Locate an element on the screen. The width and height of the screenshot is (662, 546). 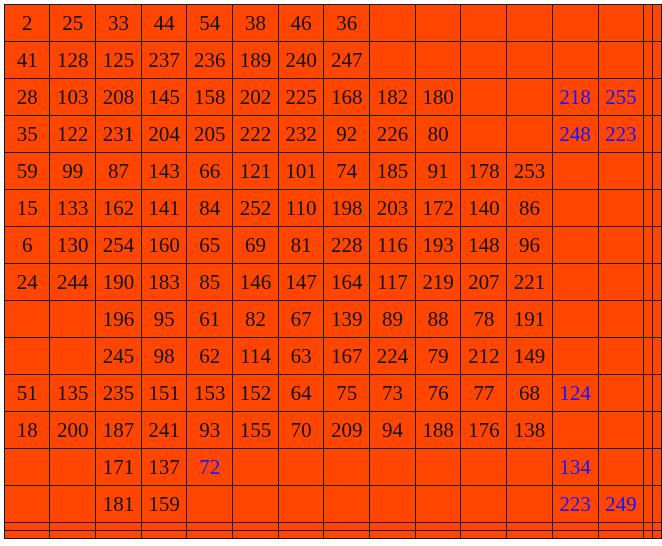
grid-cell: 137 is located at coordinates (164, 467).